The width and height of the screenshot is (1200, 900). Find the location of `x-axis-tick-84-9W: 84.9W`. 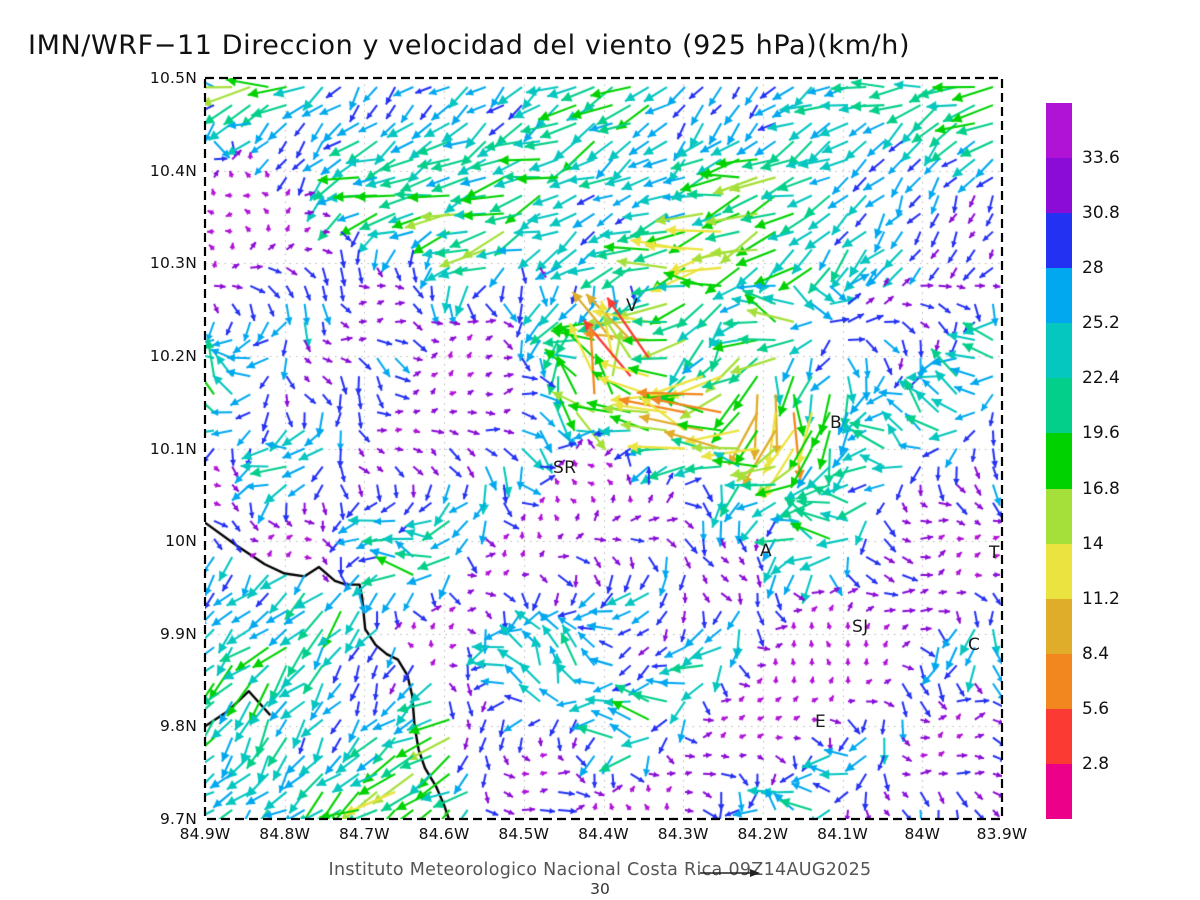

x-axis-tick-84-9W: 84.9W is located at coordinates (205, 834).